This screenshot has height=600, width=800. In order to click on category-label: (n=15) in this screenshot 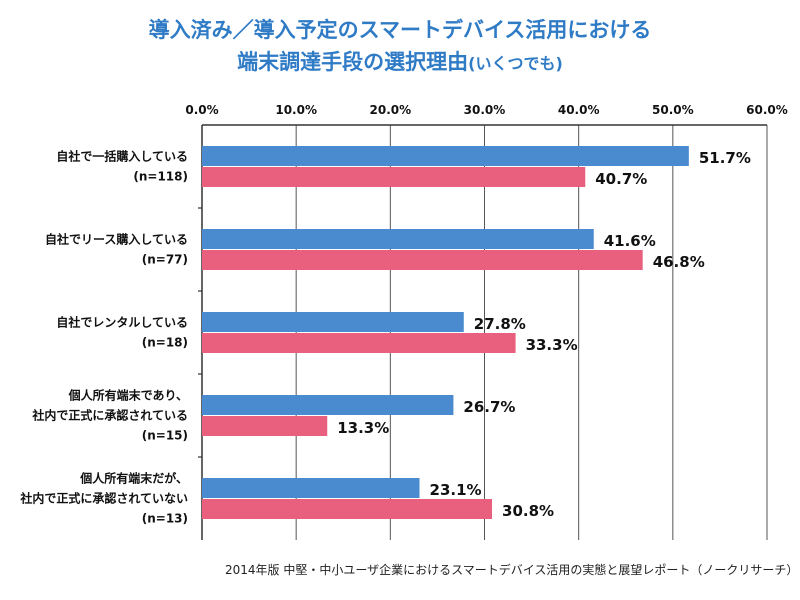, I will do `click(165, 436)`.